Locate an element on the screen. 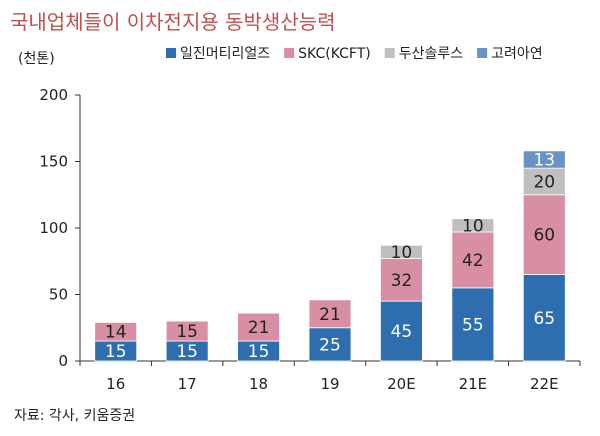 Image resolution: width=600 pixels, height=436 pixels. legend-label: 고려아연 is located at coordinates (517, 54).